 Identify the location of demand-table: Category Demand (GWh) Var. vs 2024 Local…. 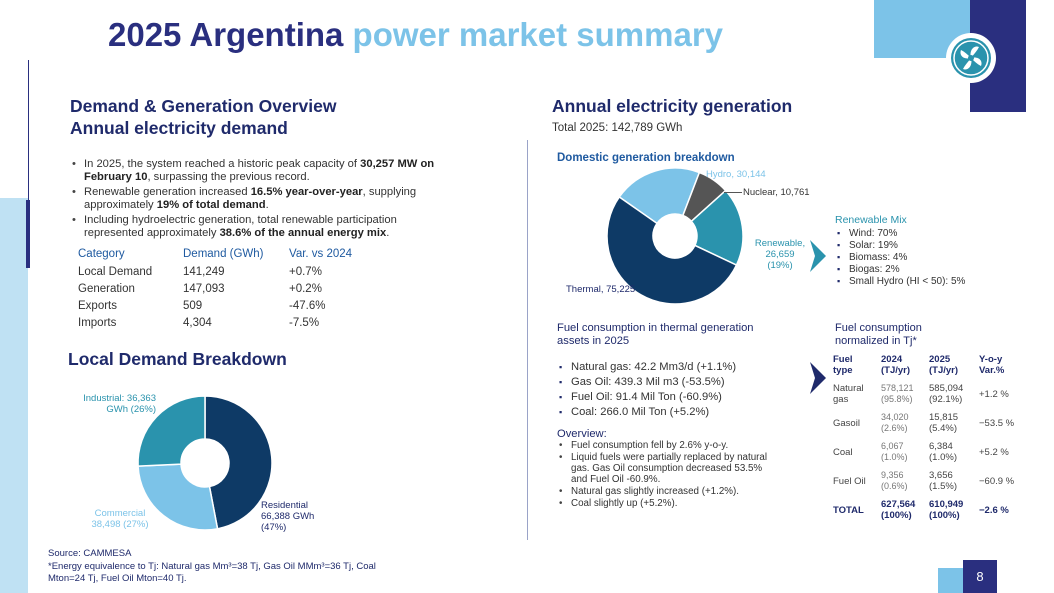
(228, 288).